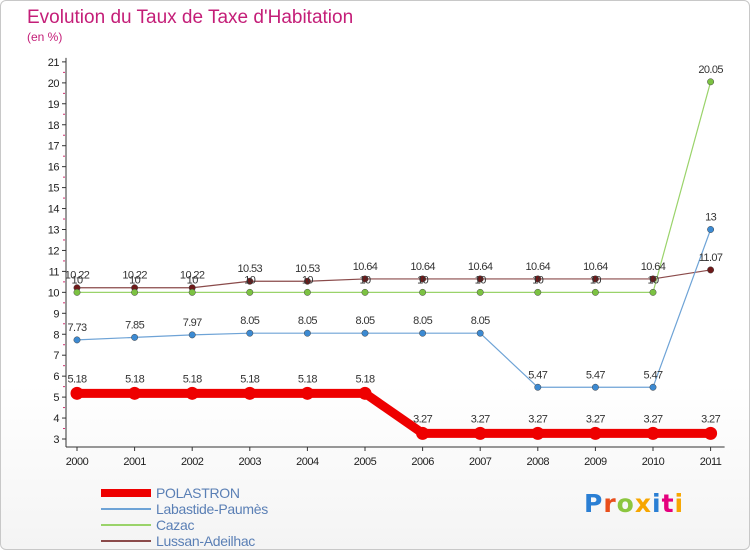 The height and width of the screenshot is (550, 750). I want to click on y-tick-label: 5, so click(56, 398).